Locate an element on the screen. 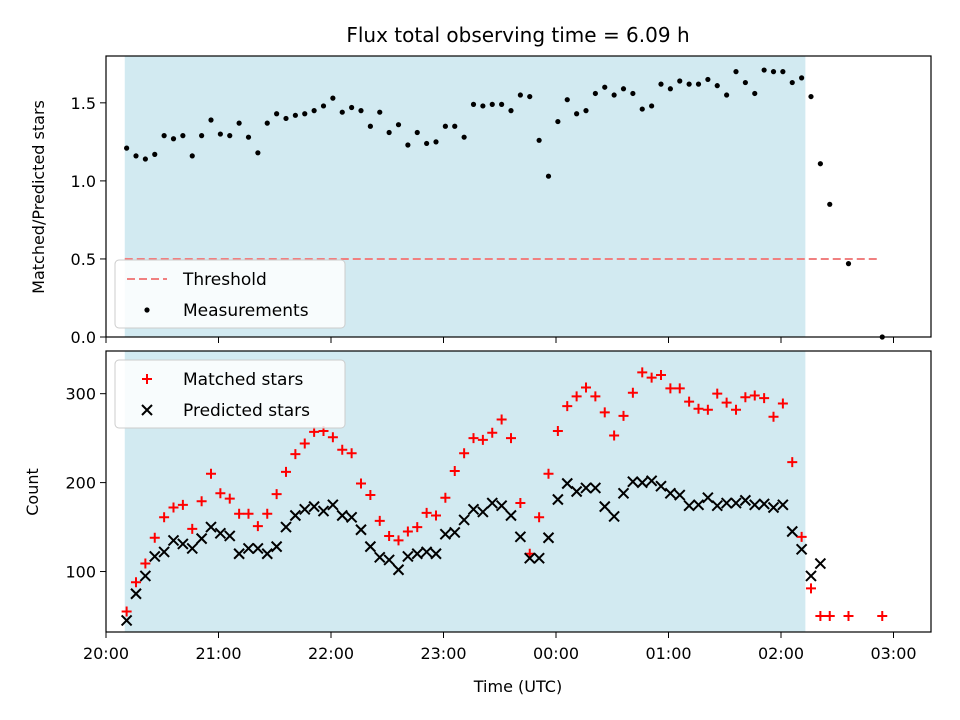  legend-box is located at coordinates (230, 294).